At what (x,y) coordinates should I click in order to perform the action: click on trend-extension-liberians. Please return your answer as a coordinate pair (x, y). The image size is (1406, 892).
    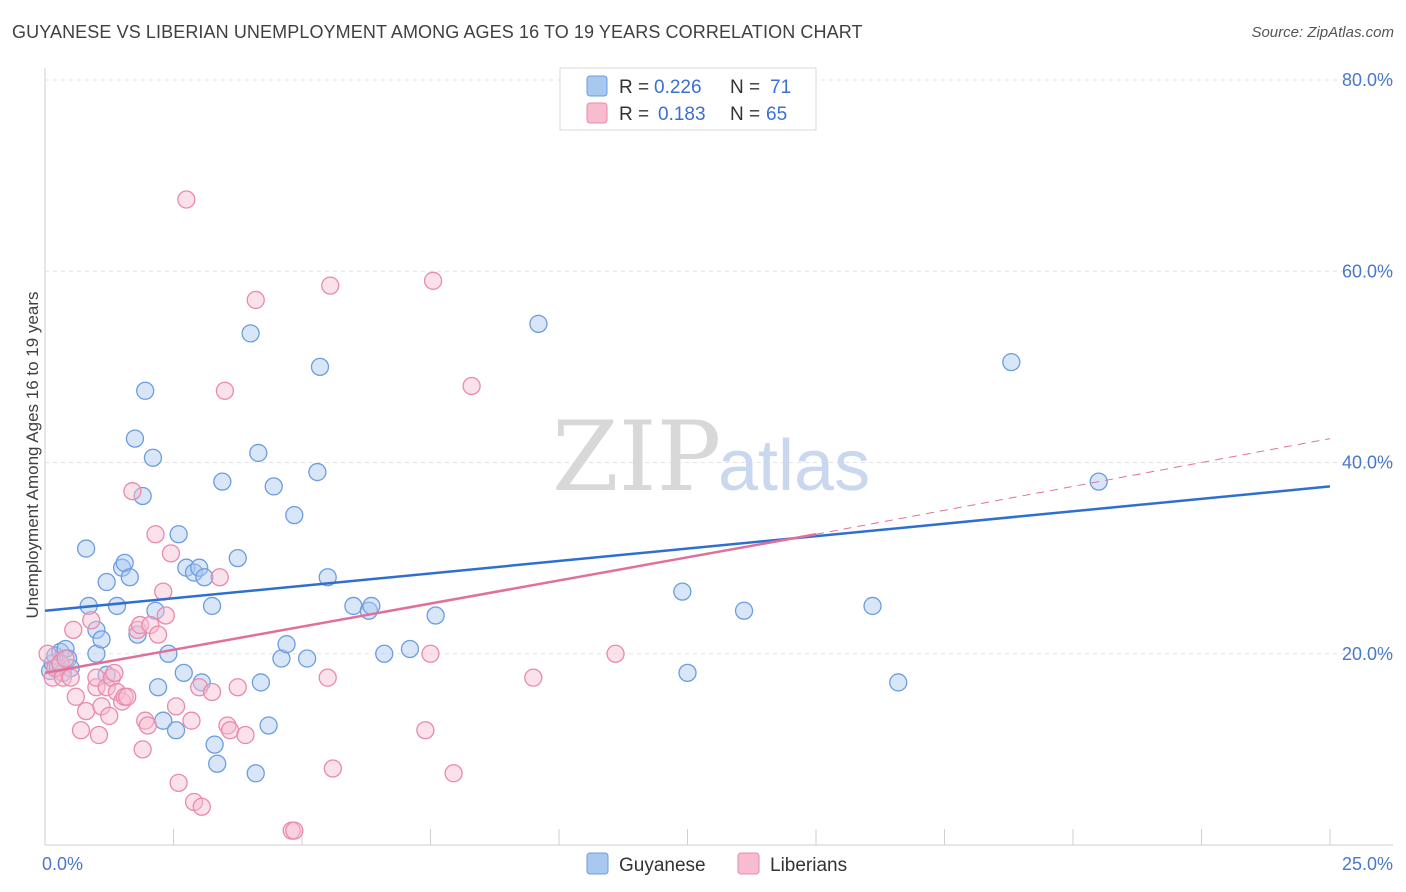
    Looking at the image, I should click on (1073, 486).